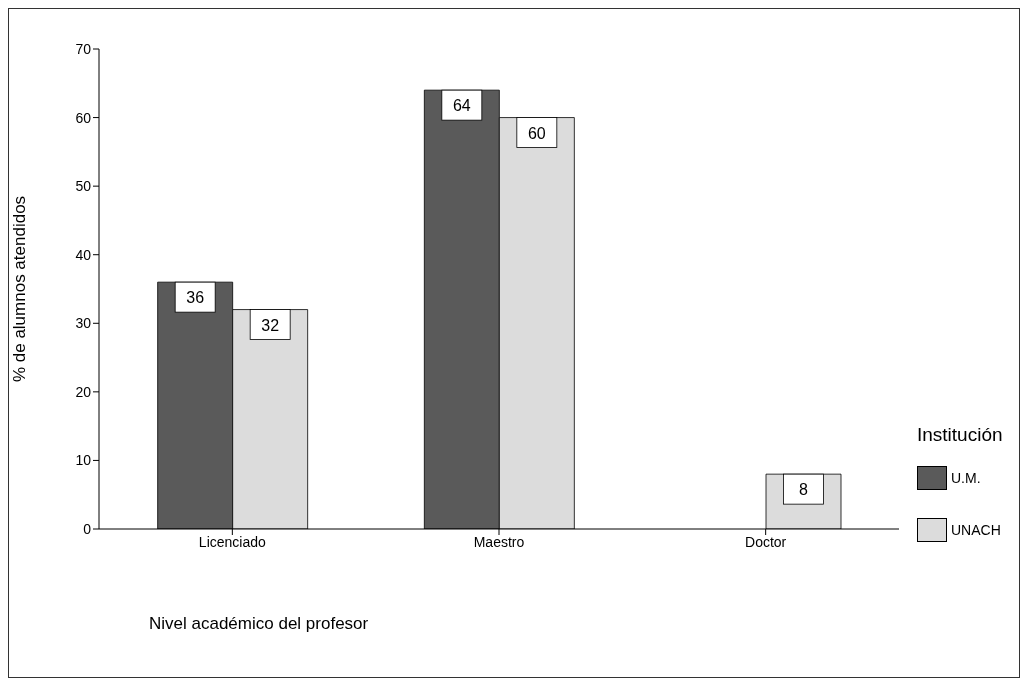  I want to click on data-label: 60, so click(536, 133).